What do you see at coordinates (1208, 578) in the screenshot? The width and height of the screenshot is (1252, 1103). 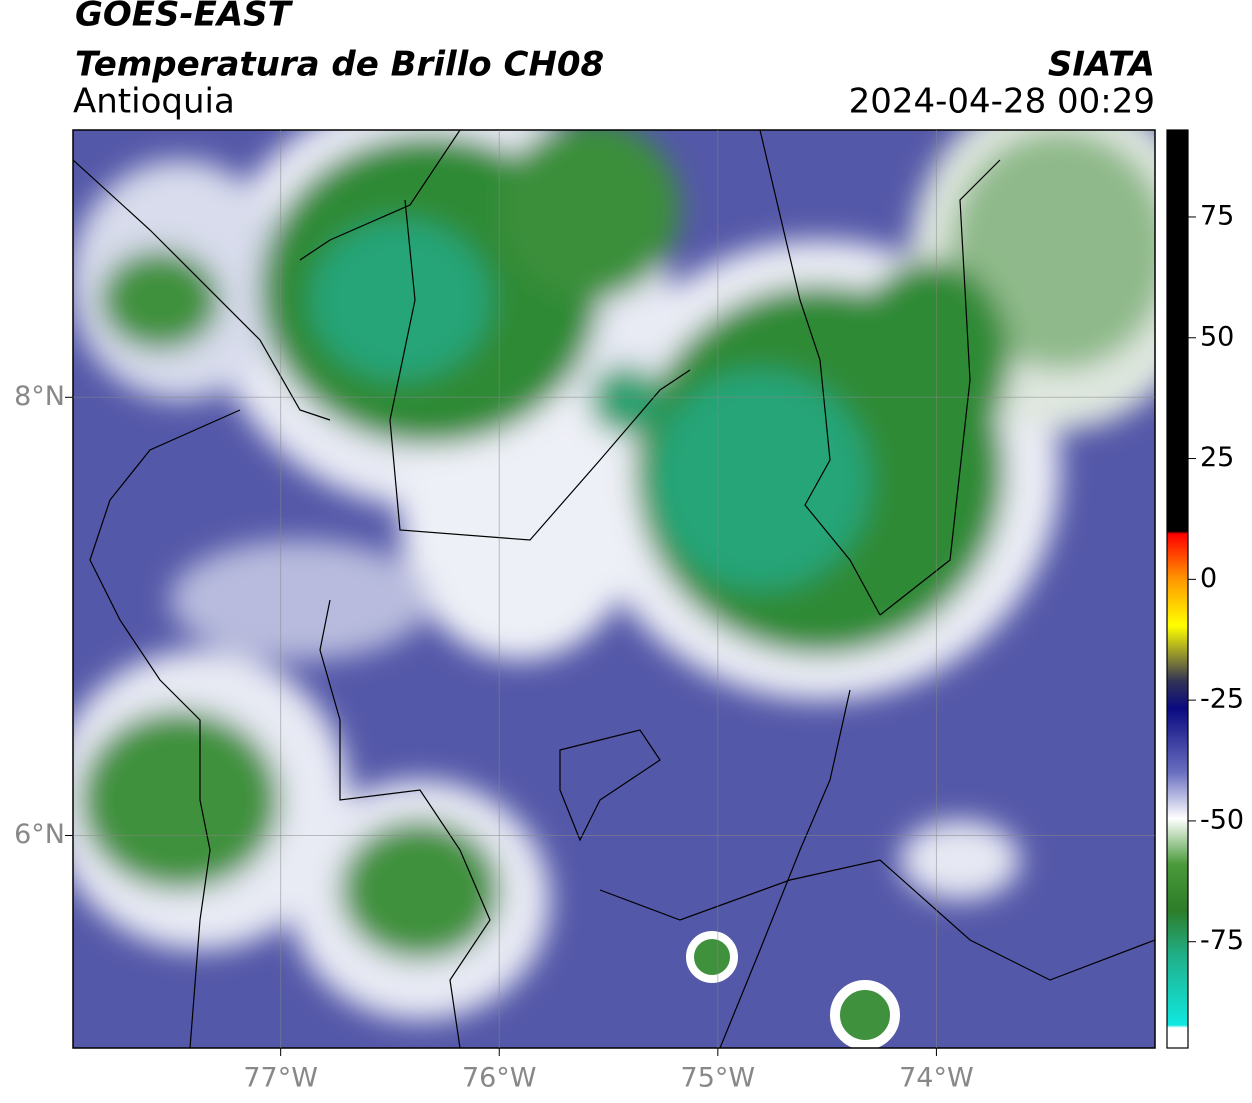 I see `colorbar-tick-label: 0` at bounding box center [1208, 578].